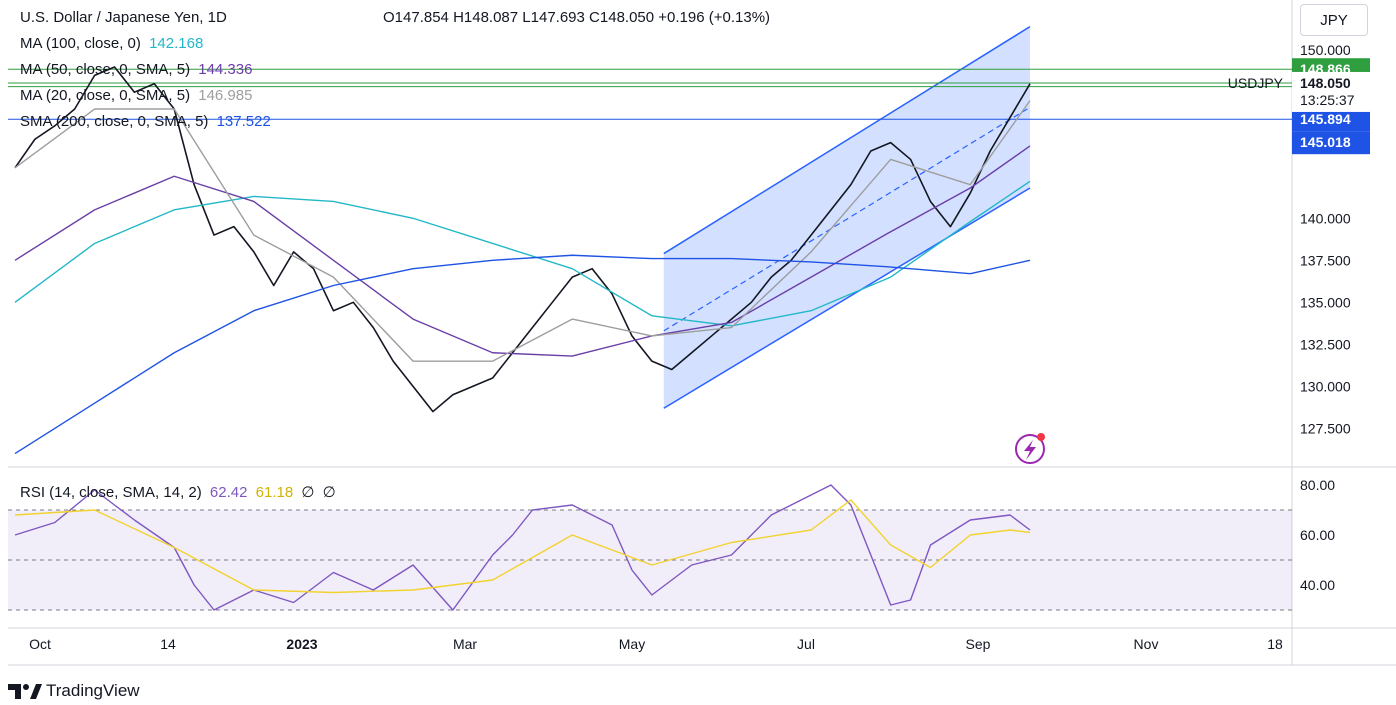 This screenshot has height=705, width=1396. Describe the element at coordinates (243, 121) in the screenshot. I see `legend-value: 137.522` at that location.